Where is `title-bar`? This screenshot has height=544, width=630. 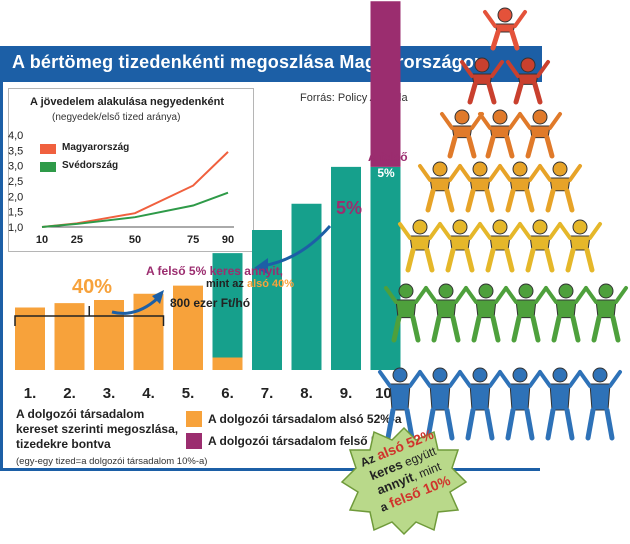 title-bar is located at coordinates (271, 64).